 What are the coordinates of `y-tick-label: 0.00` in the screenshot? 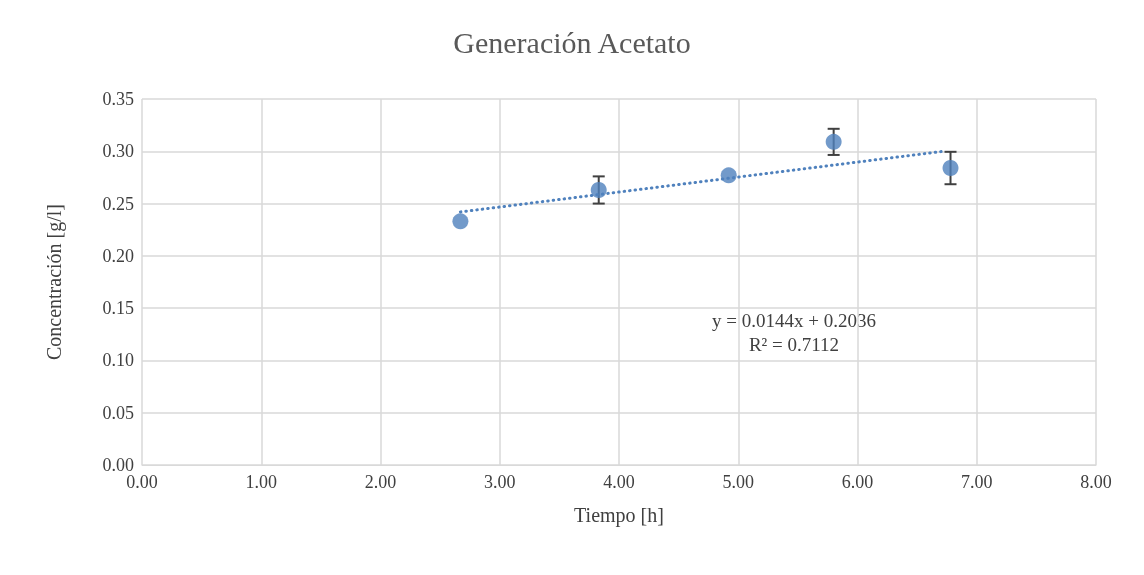 It's located at (118, 465).